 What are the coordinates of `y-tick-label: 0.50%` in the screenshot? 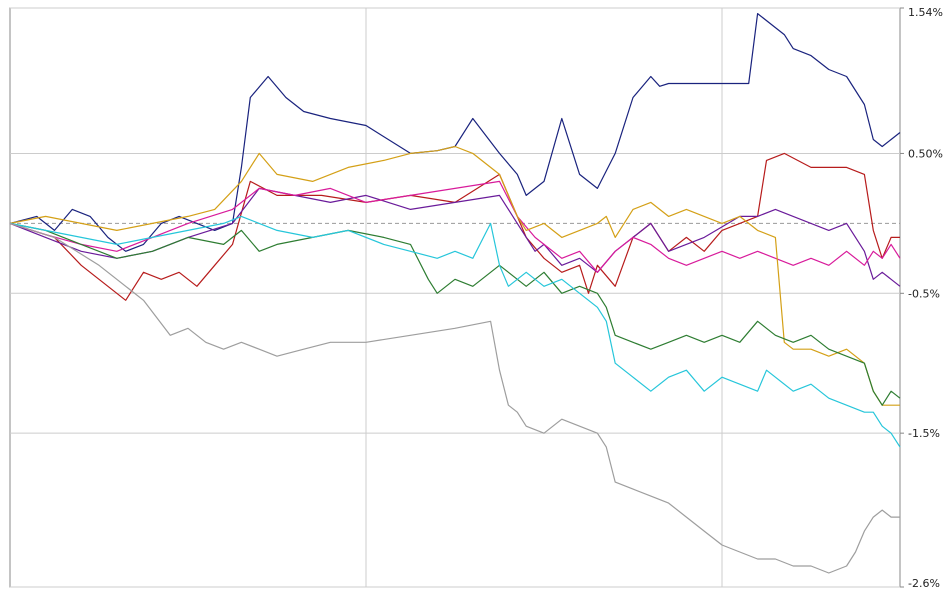 It's located at (925, 153).